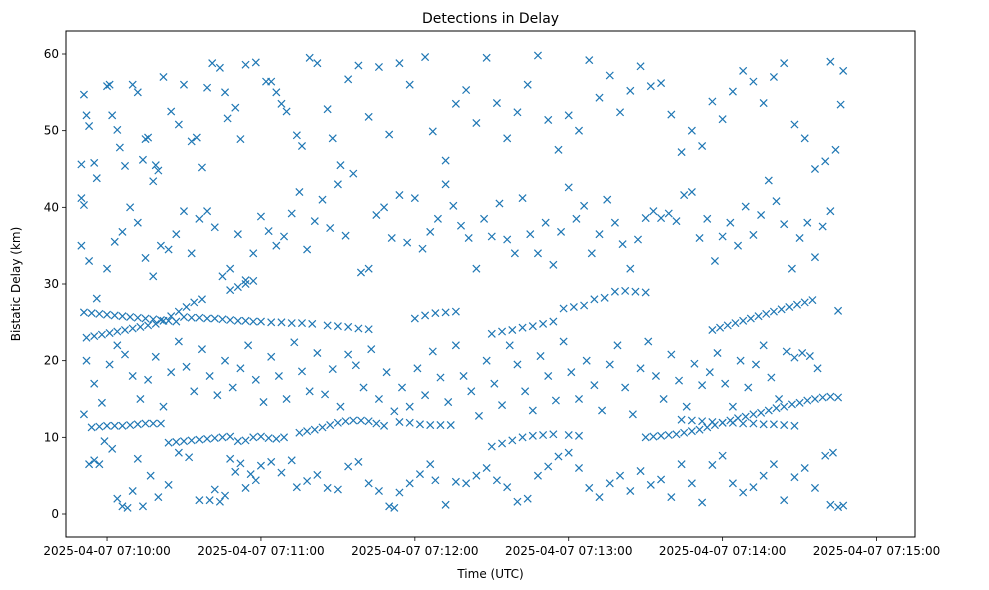 This screenshot has width=989, height=590. Describe the element at coordinates (51, 131) in the screenshot. I see `y-tick-label: 50` at that location.